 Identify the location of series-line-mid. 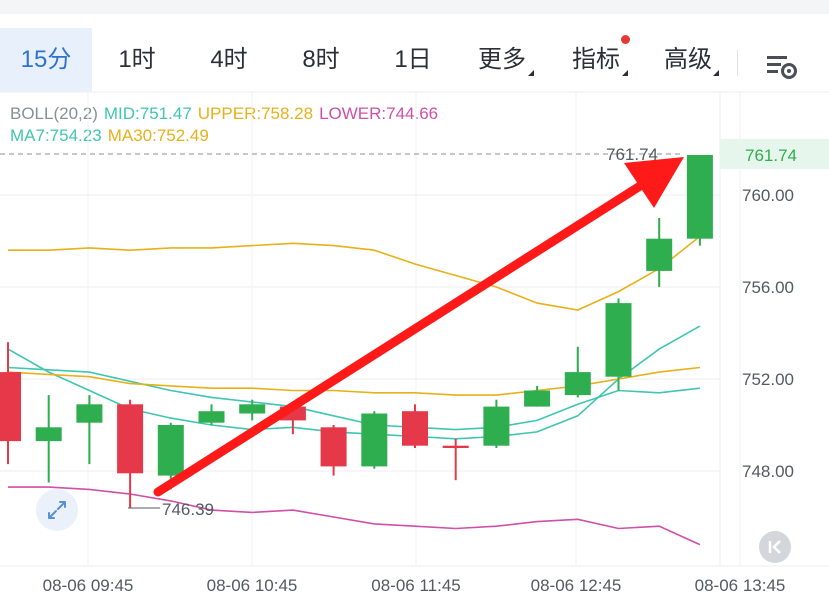
(353, 398).